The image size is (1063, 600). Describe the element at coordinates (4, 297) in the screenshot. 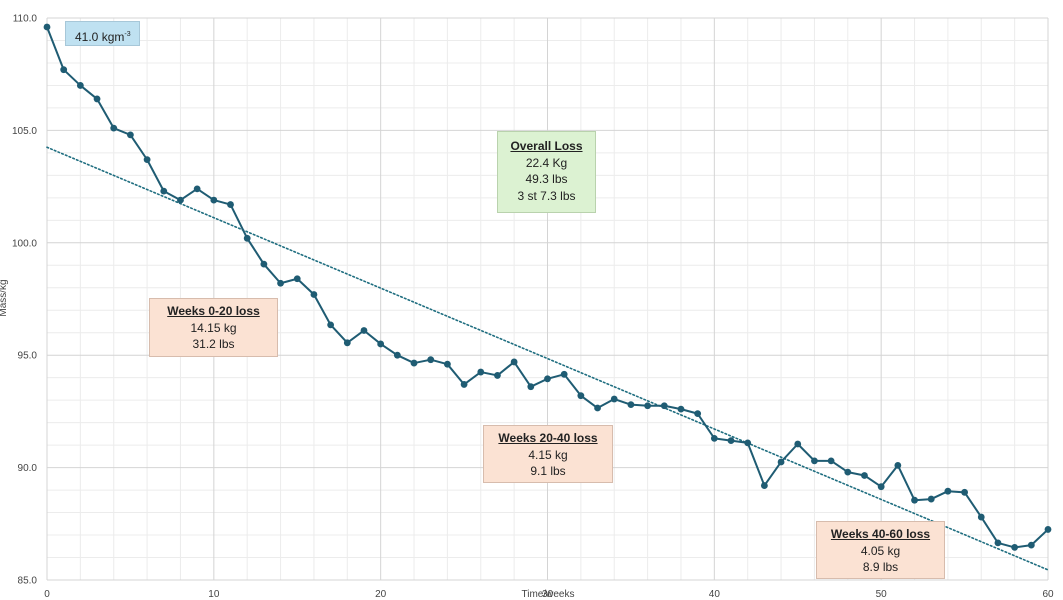

I see `y-axis-title: Mass/kg` at that location.